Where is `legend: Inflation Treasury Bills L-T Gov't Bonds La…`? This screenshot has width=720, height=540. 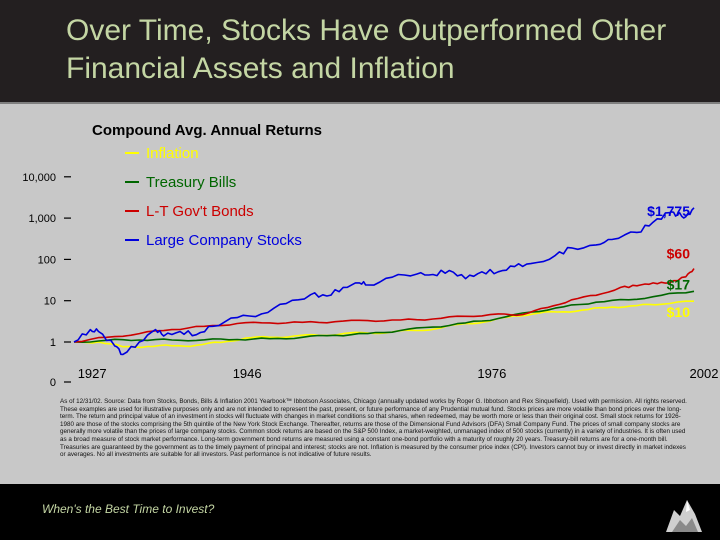
legend: Inflation Treasury Bills L-T Gov't Bonds La… is located at coordinates (213, 197).